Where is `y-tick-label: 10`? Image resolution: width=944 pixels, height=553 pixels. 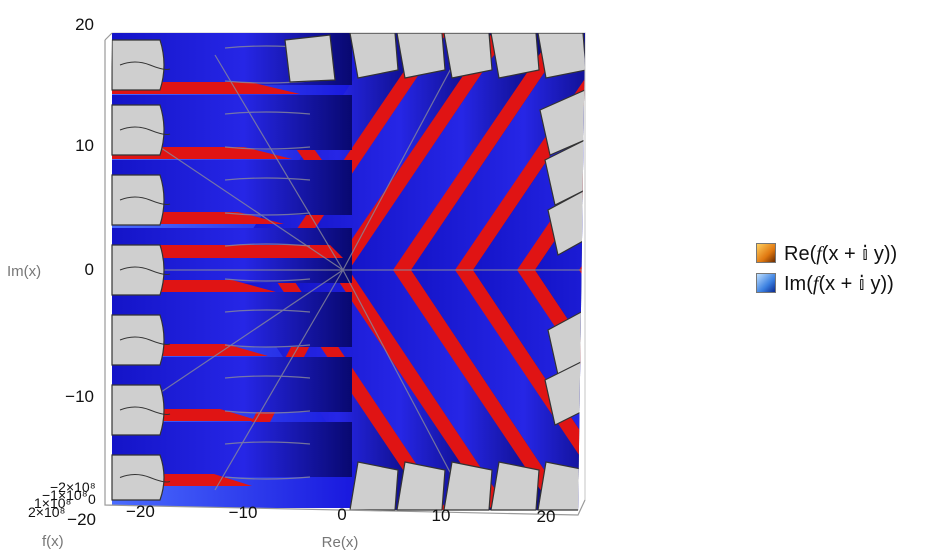
y-tick-label: 10 is located at coordinates (84, 145).